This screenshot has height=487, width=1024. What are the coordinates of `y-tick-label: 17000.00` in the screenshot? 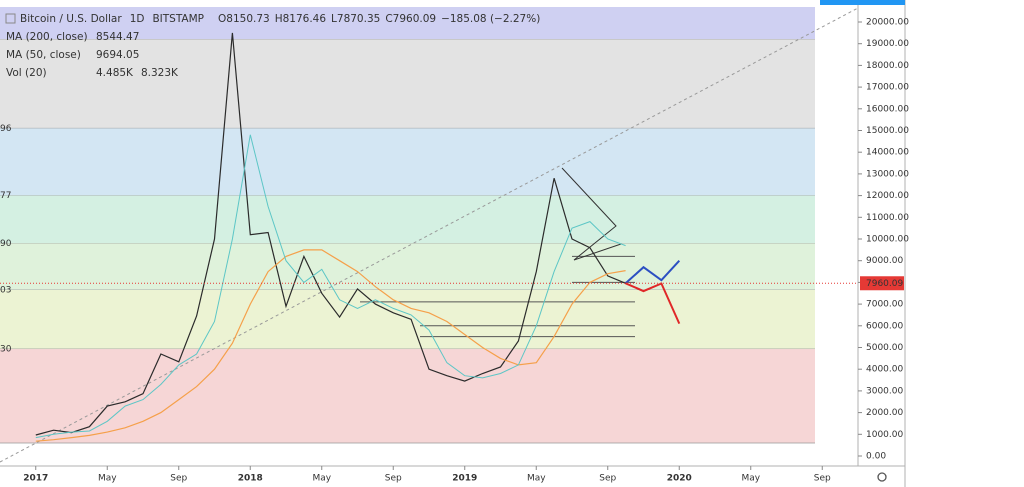 It's located at (887, 88).